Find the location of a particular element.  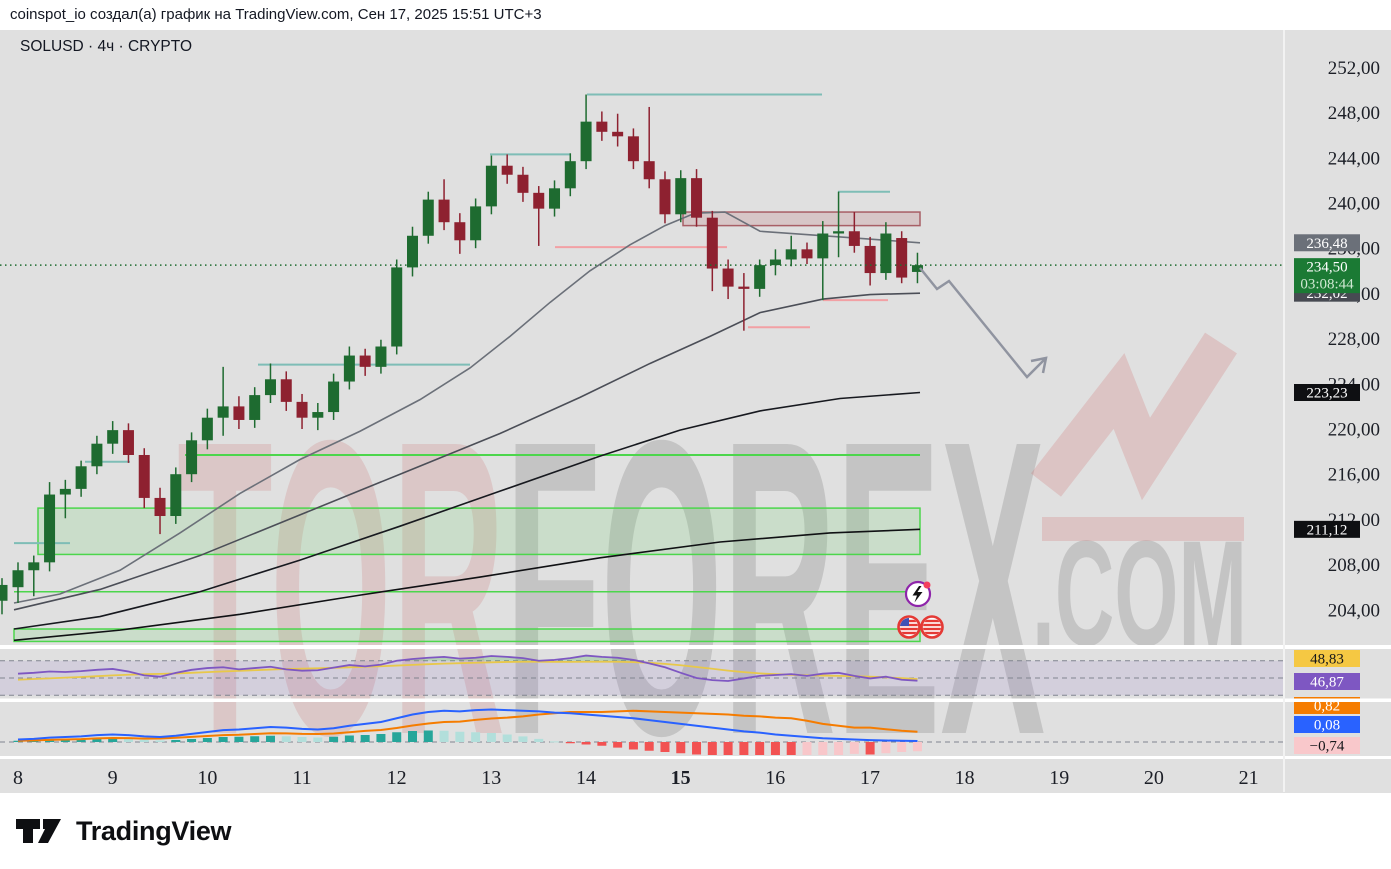

macd-pane is located at coordinates (641, 732).